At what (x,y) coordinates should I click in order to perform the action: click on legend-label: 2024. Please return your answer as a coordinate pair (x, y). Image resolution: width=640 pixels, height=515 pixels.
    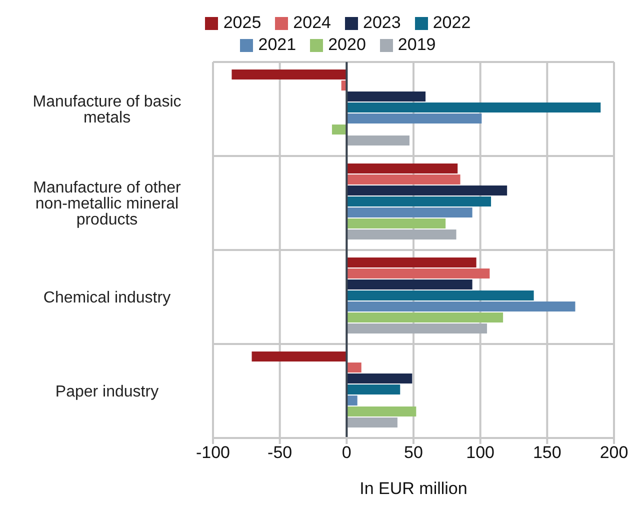
    Looking at the image, I should click on (311, 23).